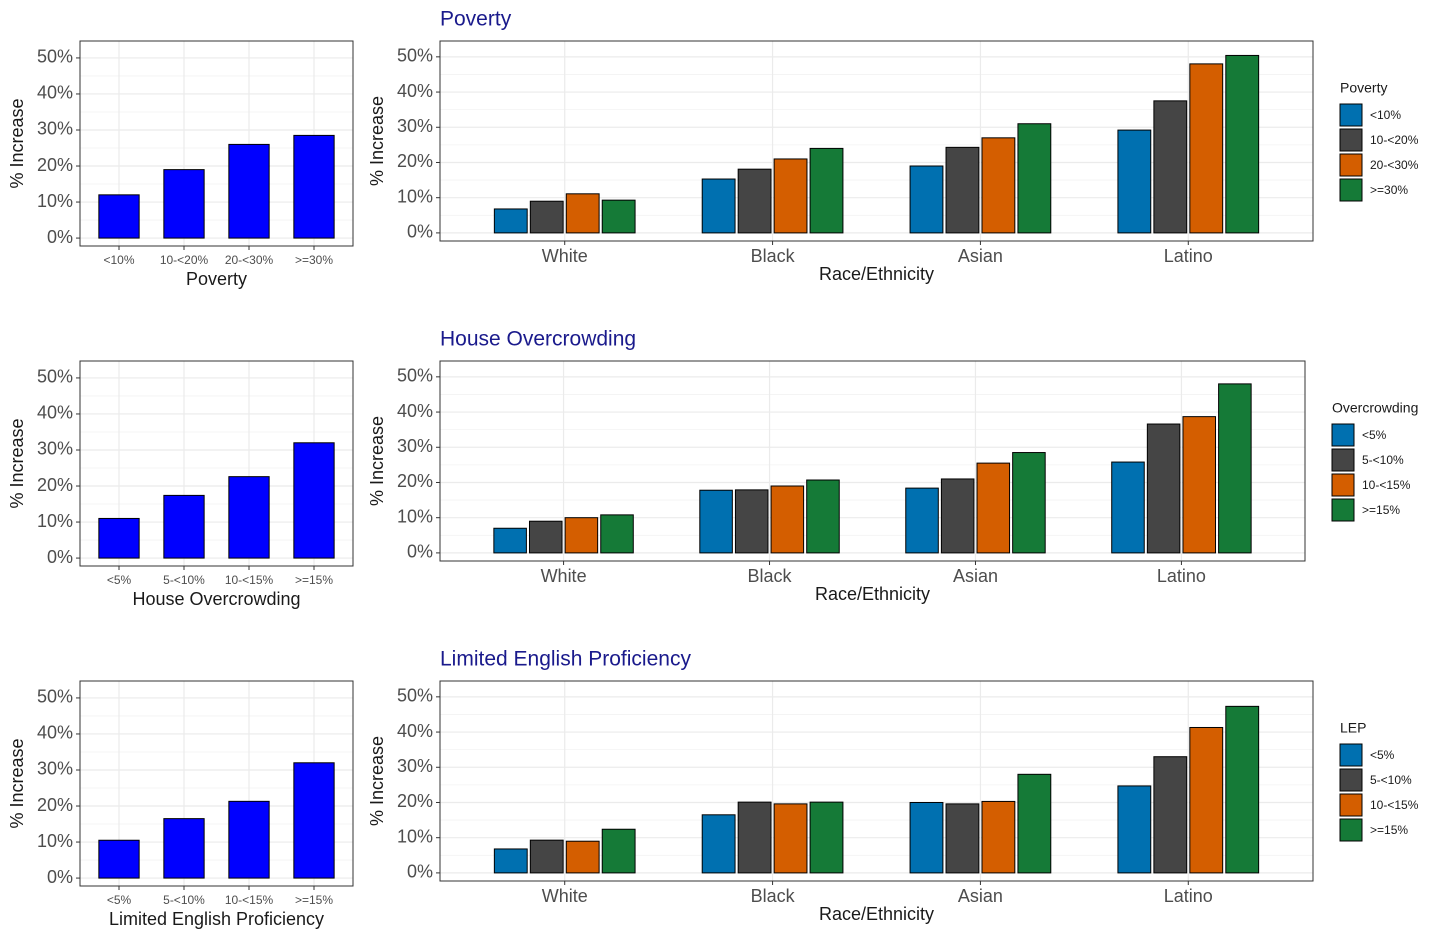  What do you see at coordinates (216, 599) in the screenshot?
I see `x-axis-title: House Overcrowding` at bounding box center [216, 599].